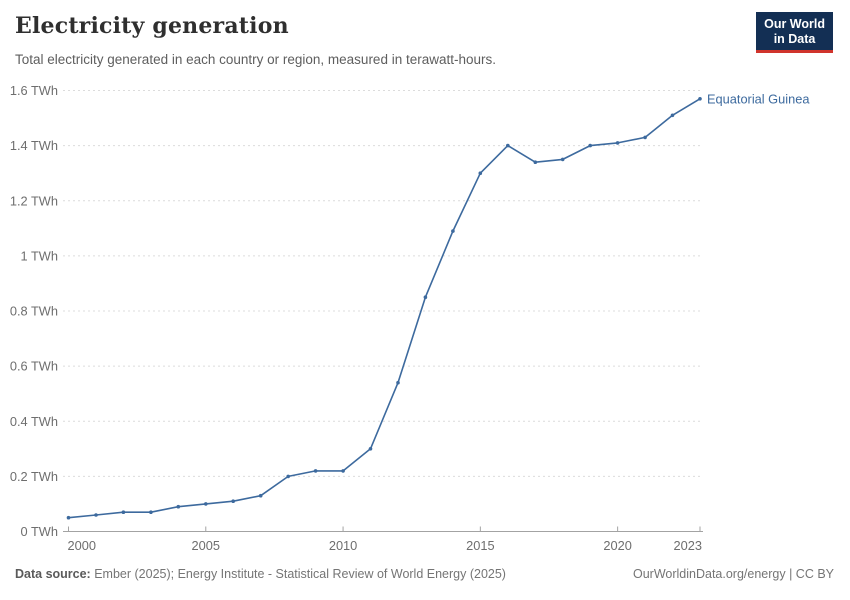 This screenshot has width=850, height=600. Describe the element at coordinates (590, 145) in the screenshot. I see `data-point-2019` at that location.